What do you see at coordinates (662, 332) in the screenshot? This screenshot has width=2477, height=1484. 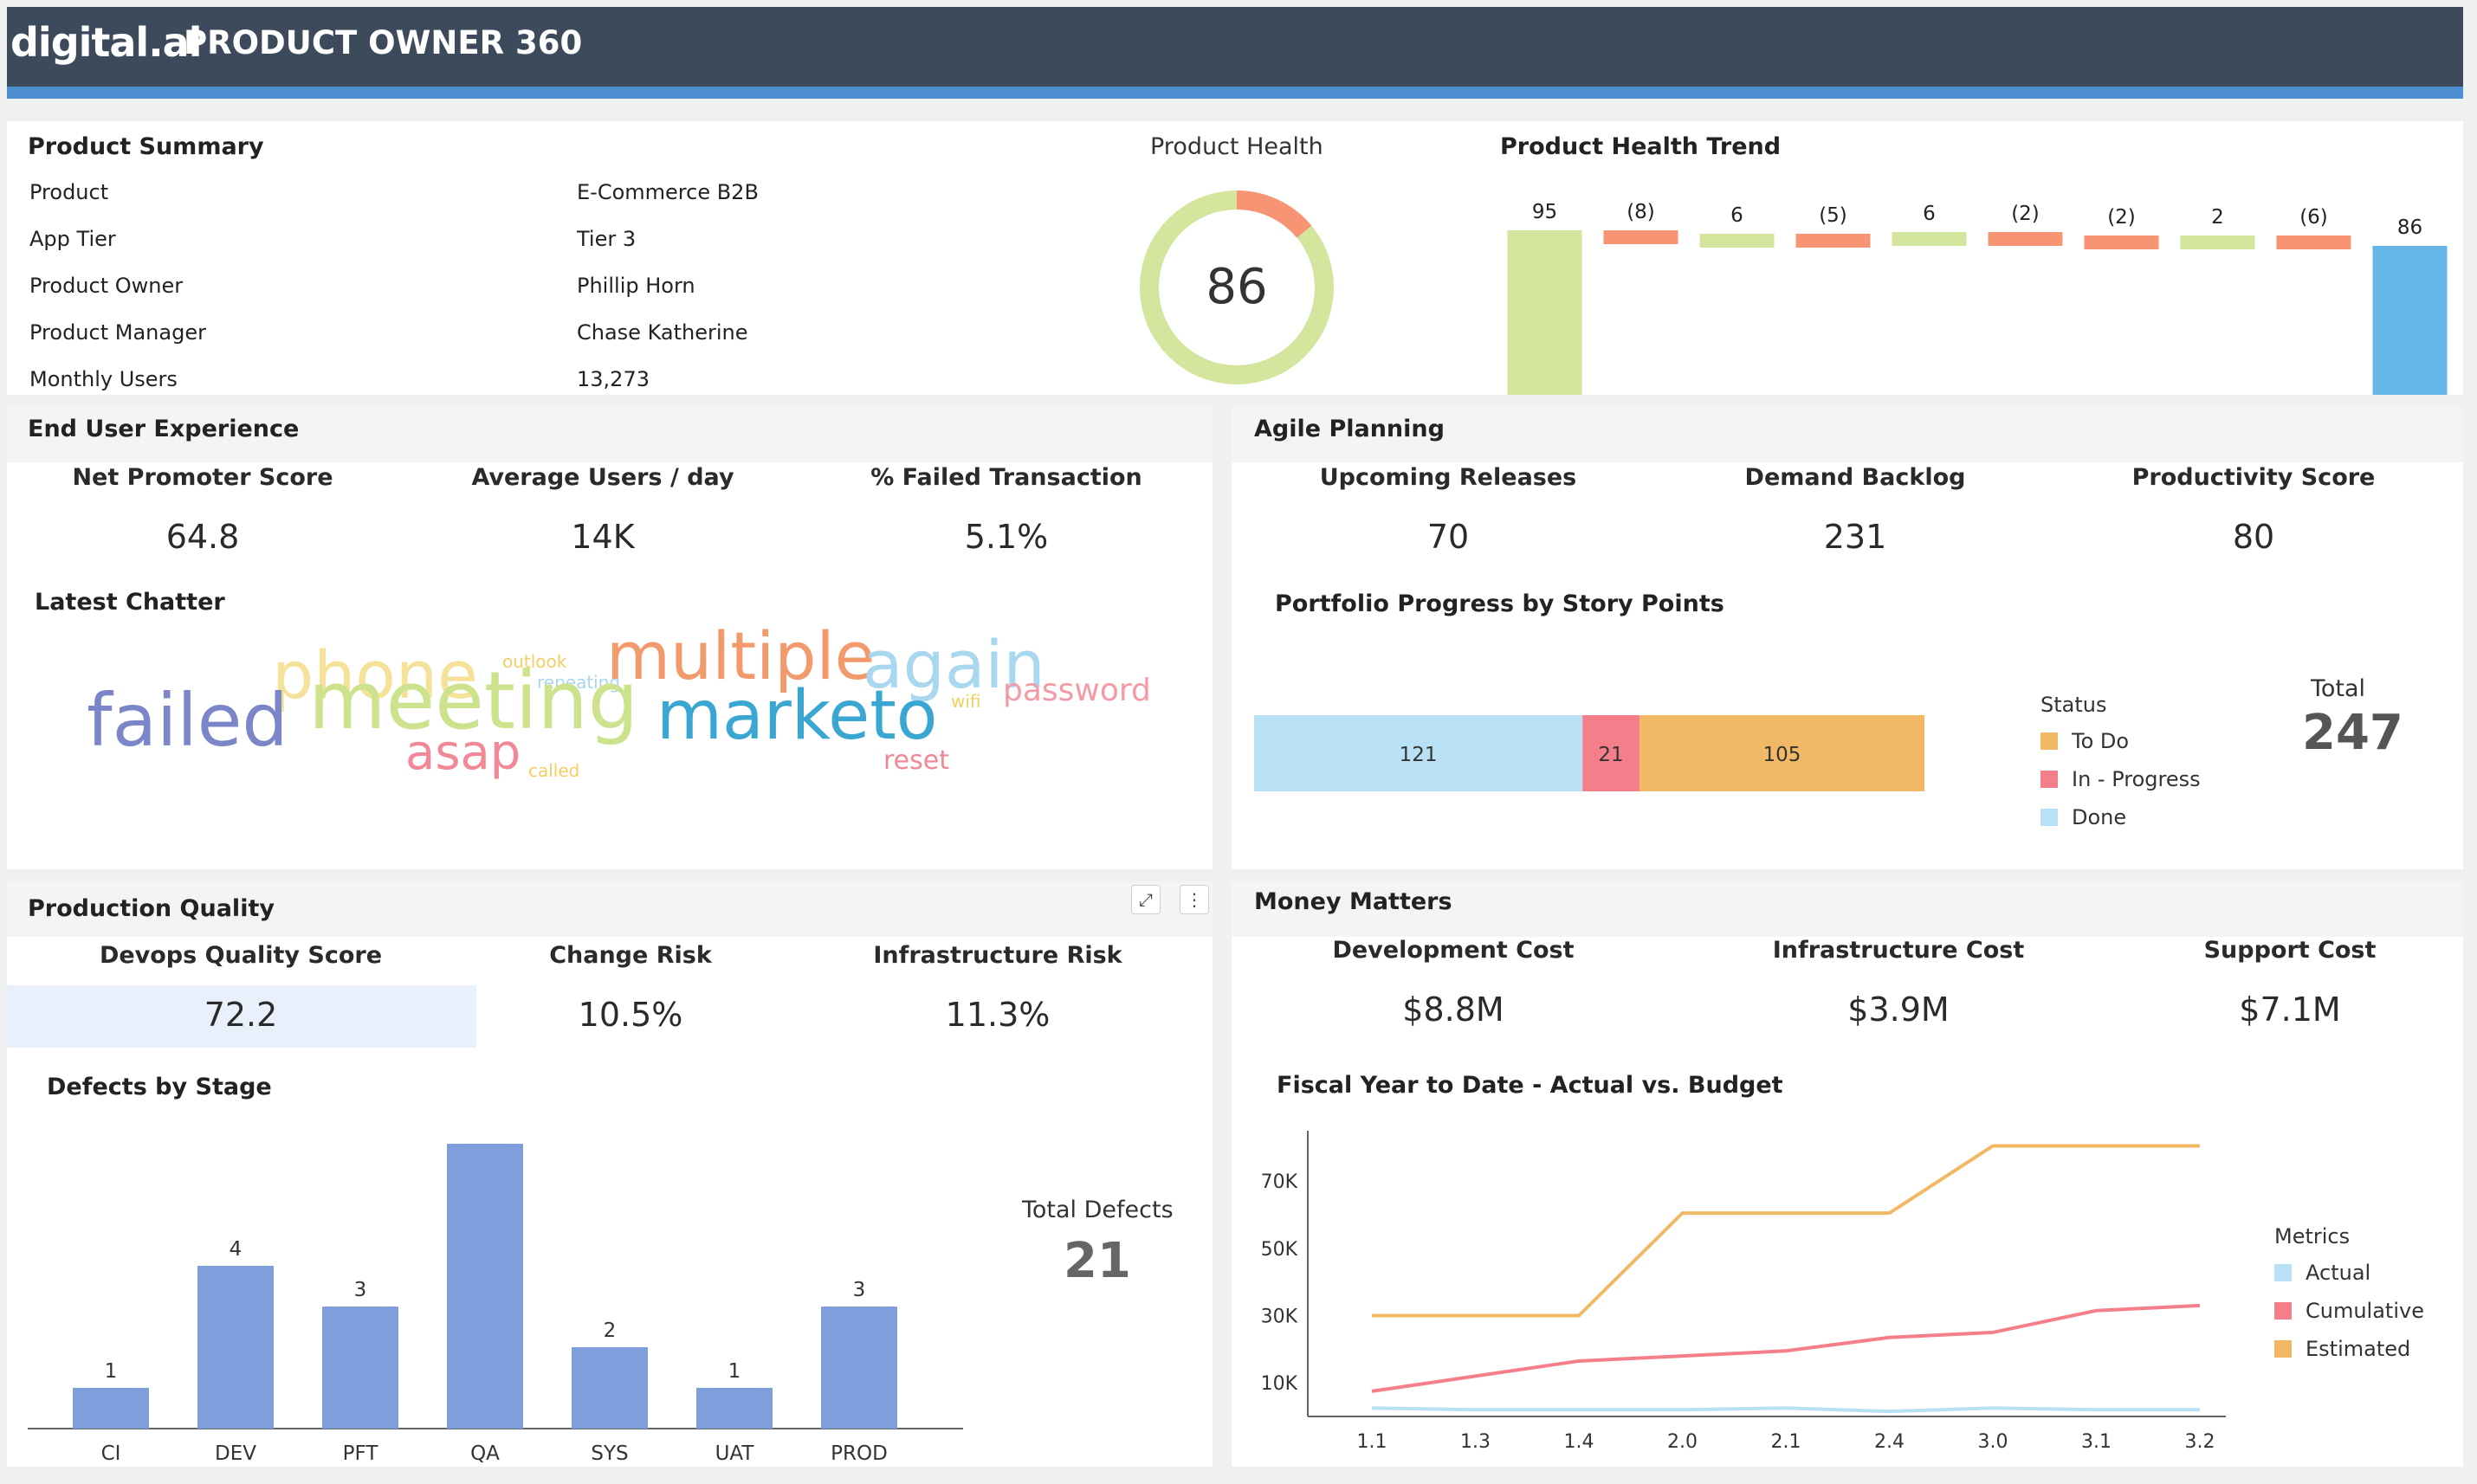 I see `summary-row-value: Chase Katherine` at bounding box center [662, 332].